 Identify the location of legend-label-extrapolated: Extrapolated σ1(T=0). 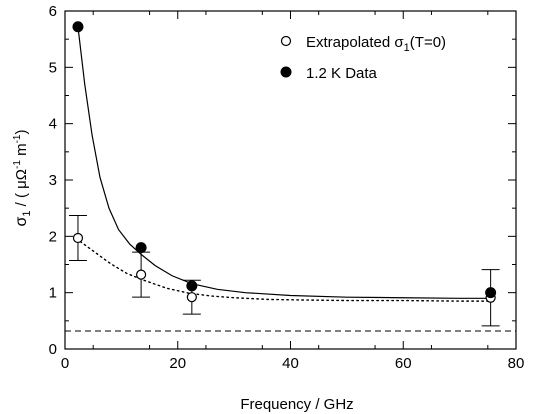
(376, 44).